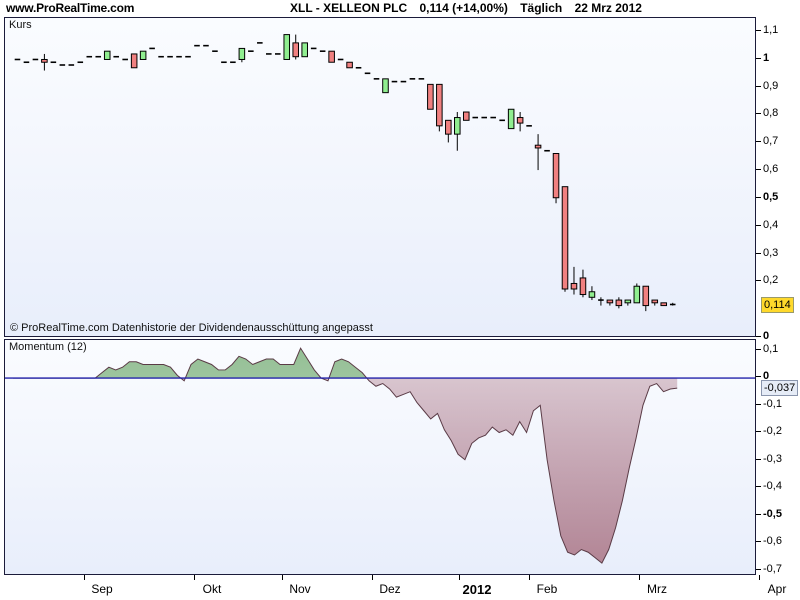  Describe the element at coordinates (771, 113) in the screenshot. I see `axis-tick-label: 0,8` at that location.